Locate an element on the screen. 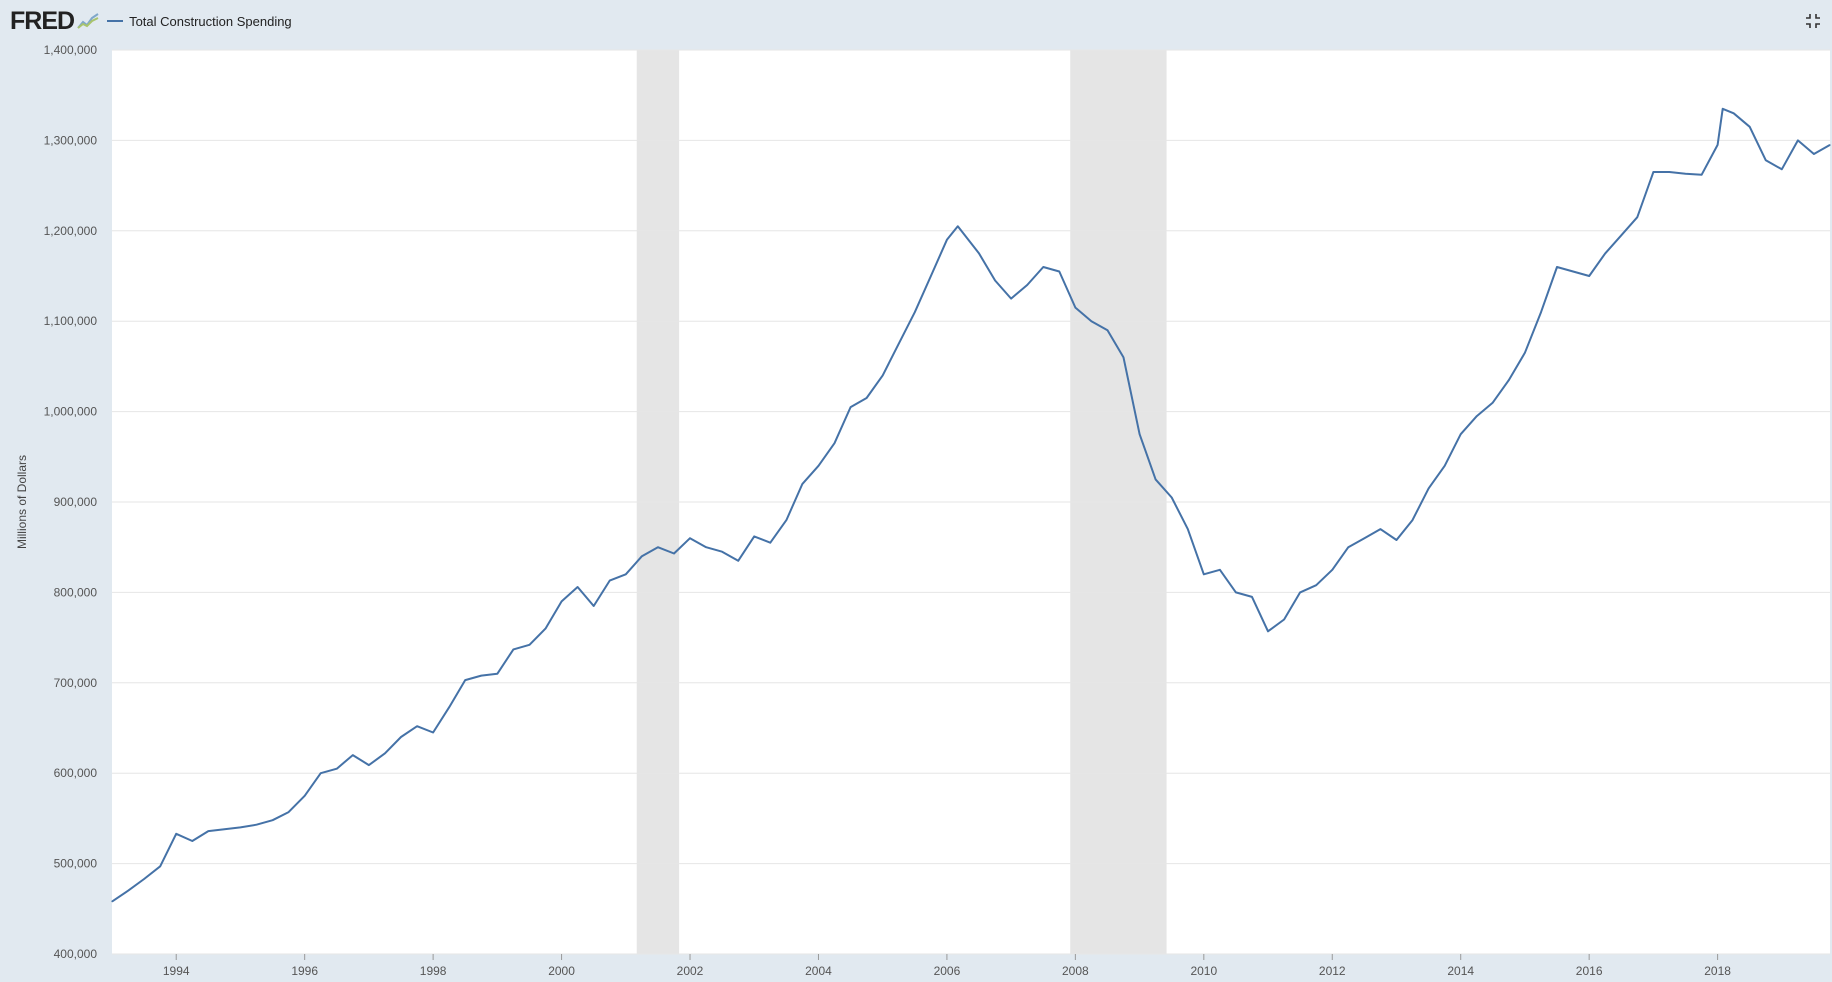  chart-header: FRED Total Construction Spending is located at coordinates (916, 21).